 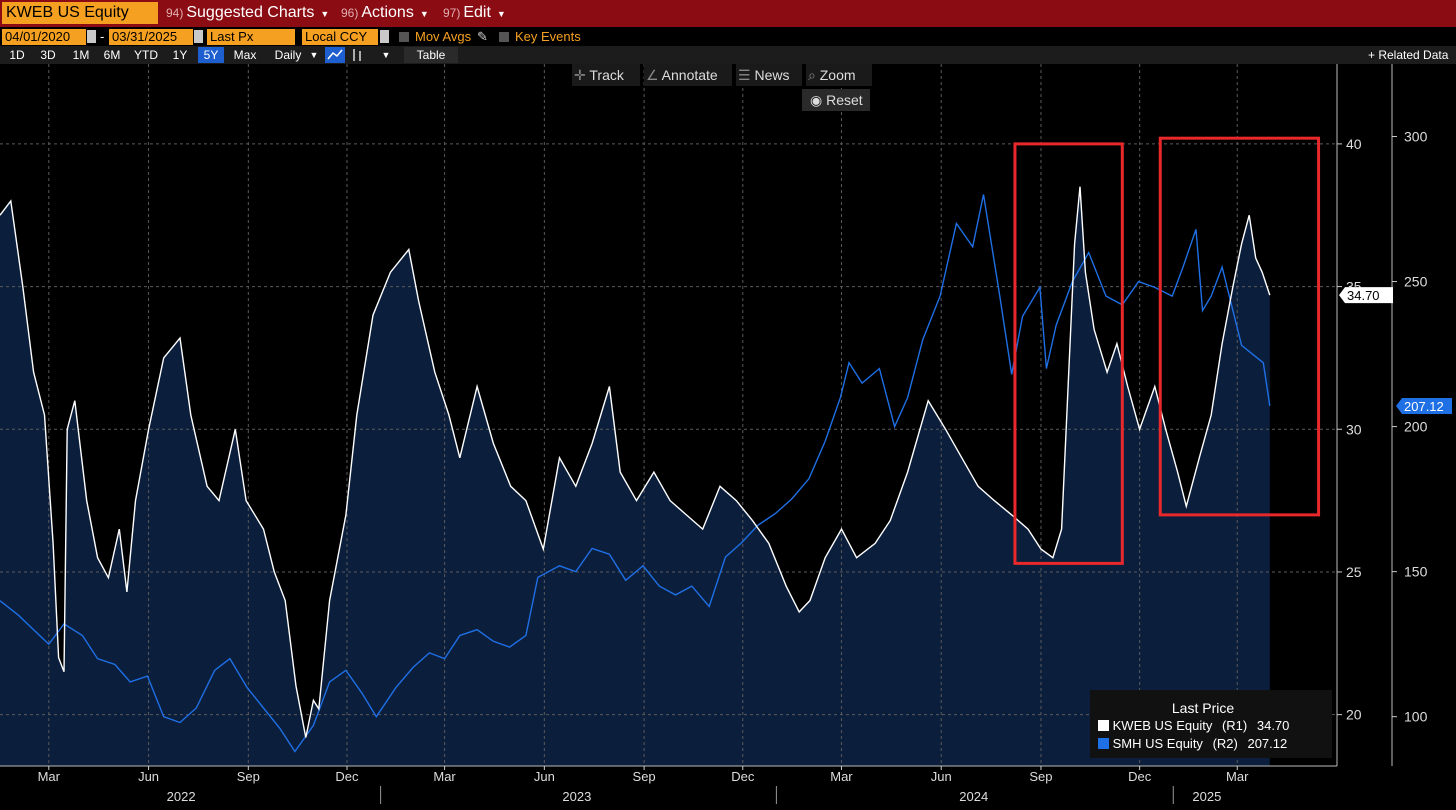 What do you see at coordinates (1416, 427) in the screenshot?
I see `r2-tick-label: 200` at bounding box center [1416, 427].